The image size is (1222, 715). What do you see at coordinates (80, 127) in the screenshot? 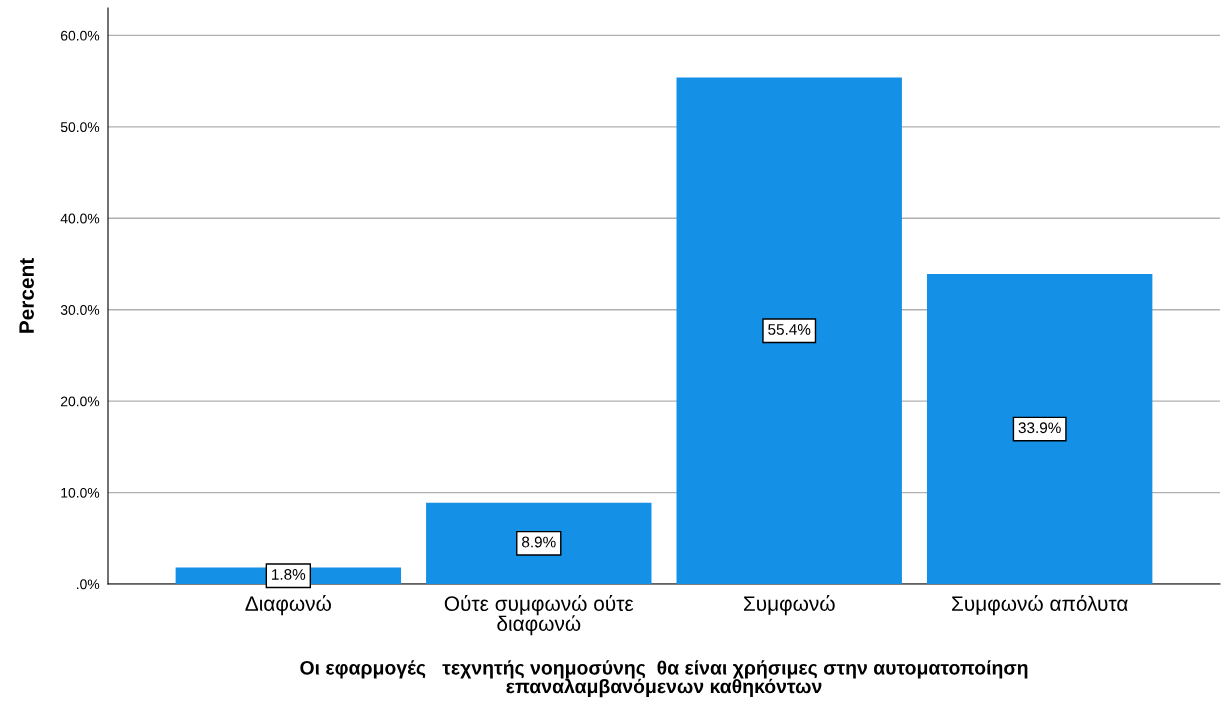
I see `y-tick-label: 50.0%` at bounding box center [80, 127].